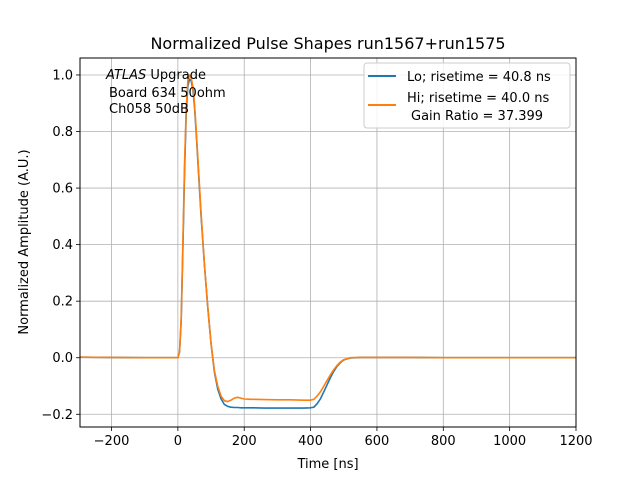 This screenshot has width=640, height=480. I want to click on annotation-line-2: Board 634 50ohm, so click(167, 93).